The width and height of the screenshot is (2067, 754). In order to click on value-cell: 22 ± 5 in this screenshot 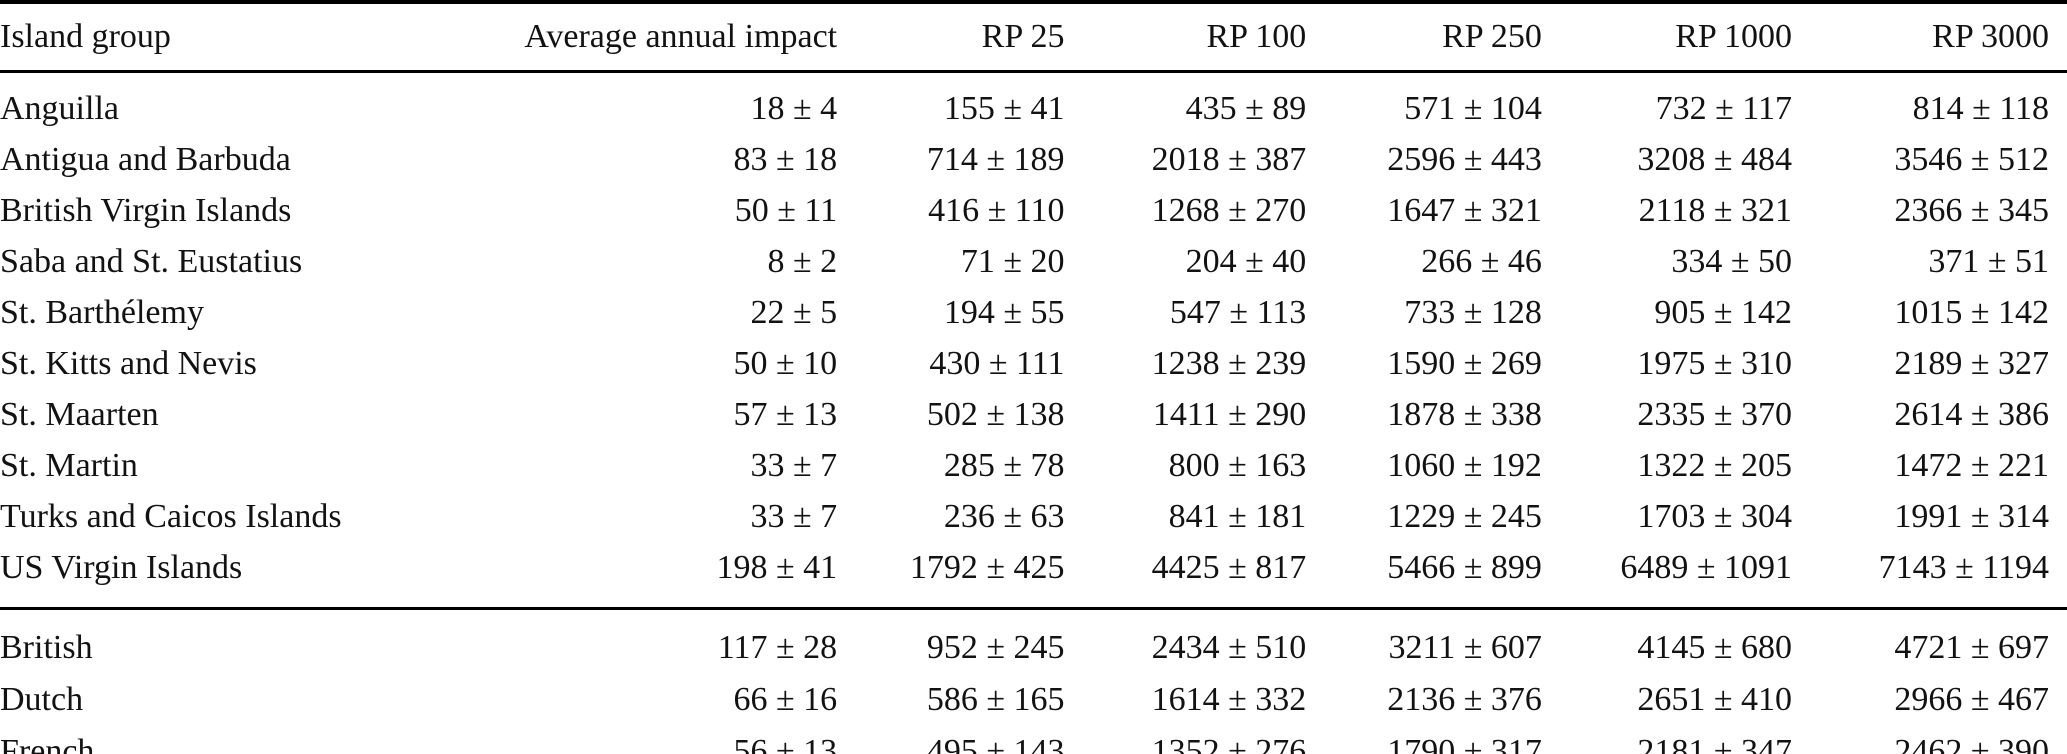, I will do `click(794, 312)`.